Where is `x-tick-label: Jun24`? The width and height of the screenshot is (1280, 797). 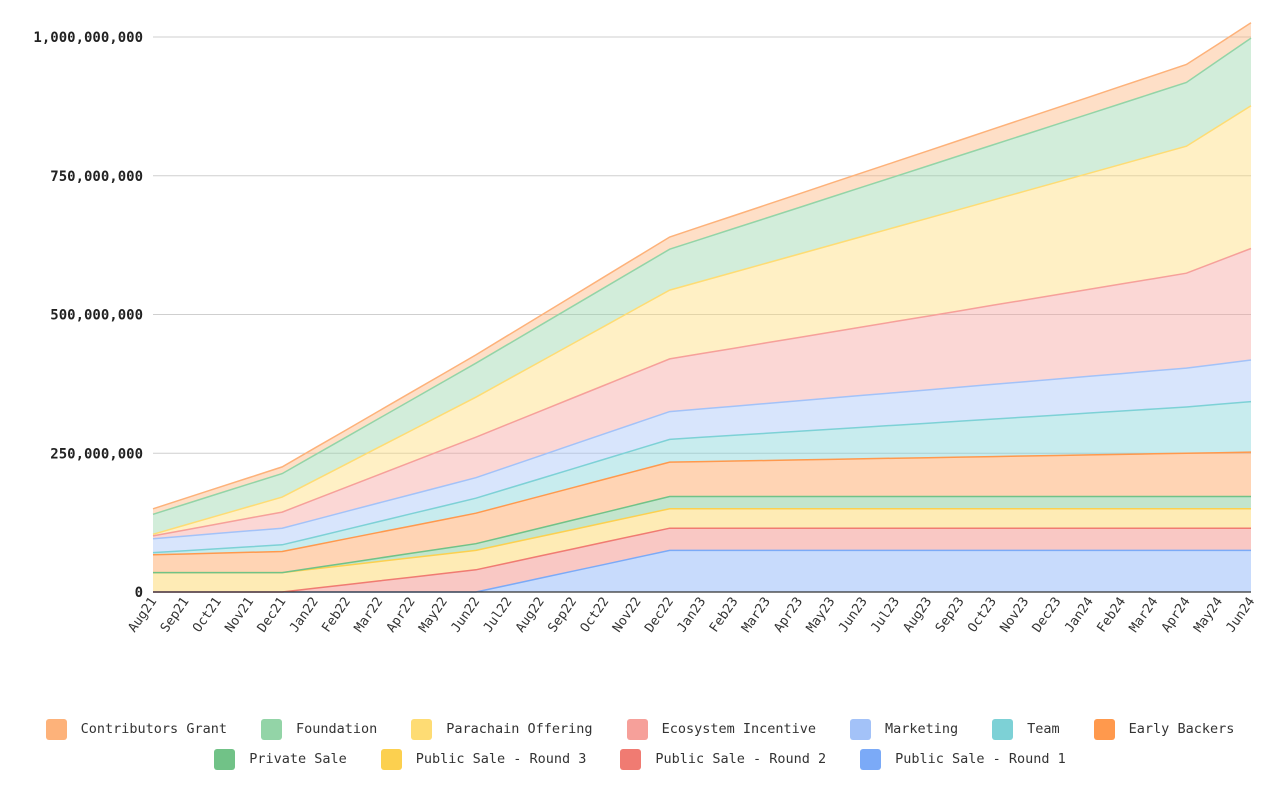 x-tick-label: Jun24 is located at coordinates (1241, 615).